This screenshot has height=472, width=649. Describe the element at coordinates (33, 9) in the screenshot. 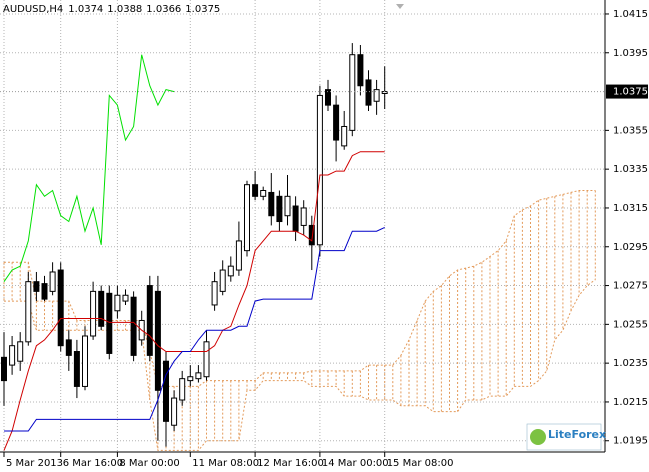

I see `symbol: AUDUSD,H4` at that location.